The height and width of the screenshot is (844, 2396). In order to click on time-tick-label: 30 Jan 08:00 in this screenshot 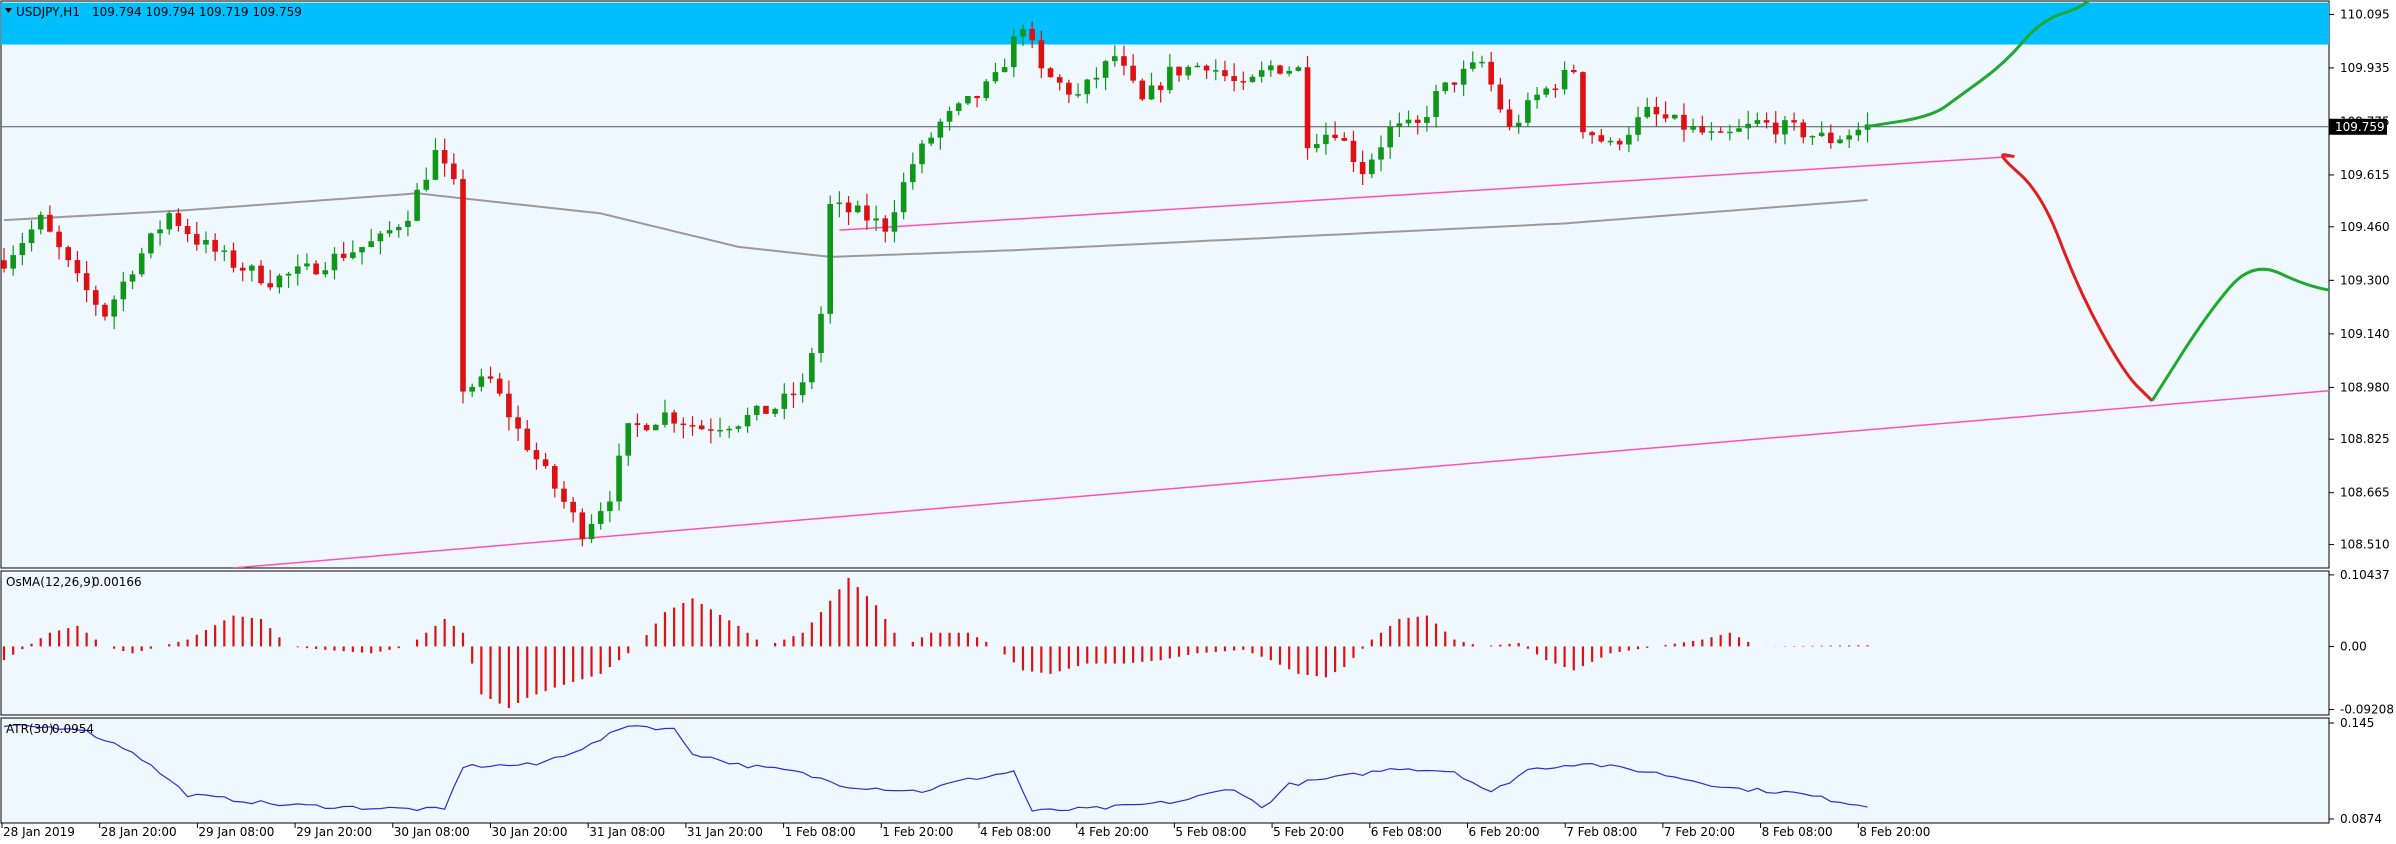, I will do `click(432, 832)`.